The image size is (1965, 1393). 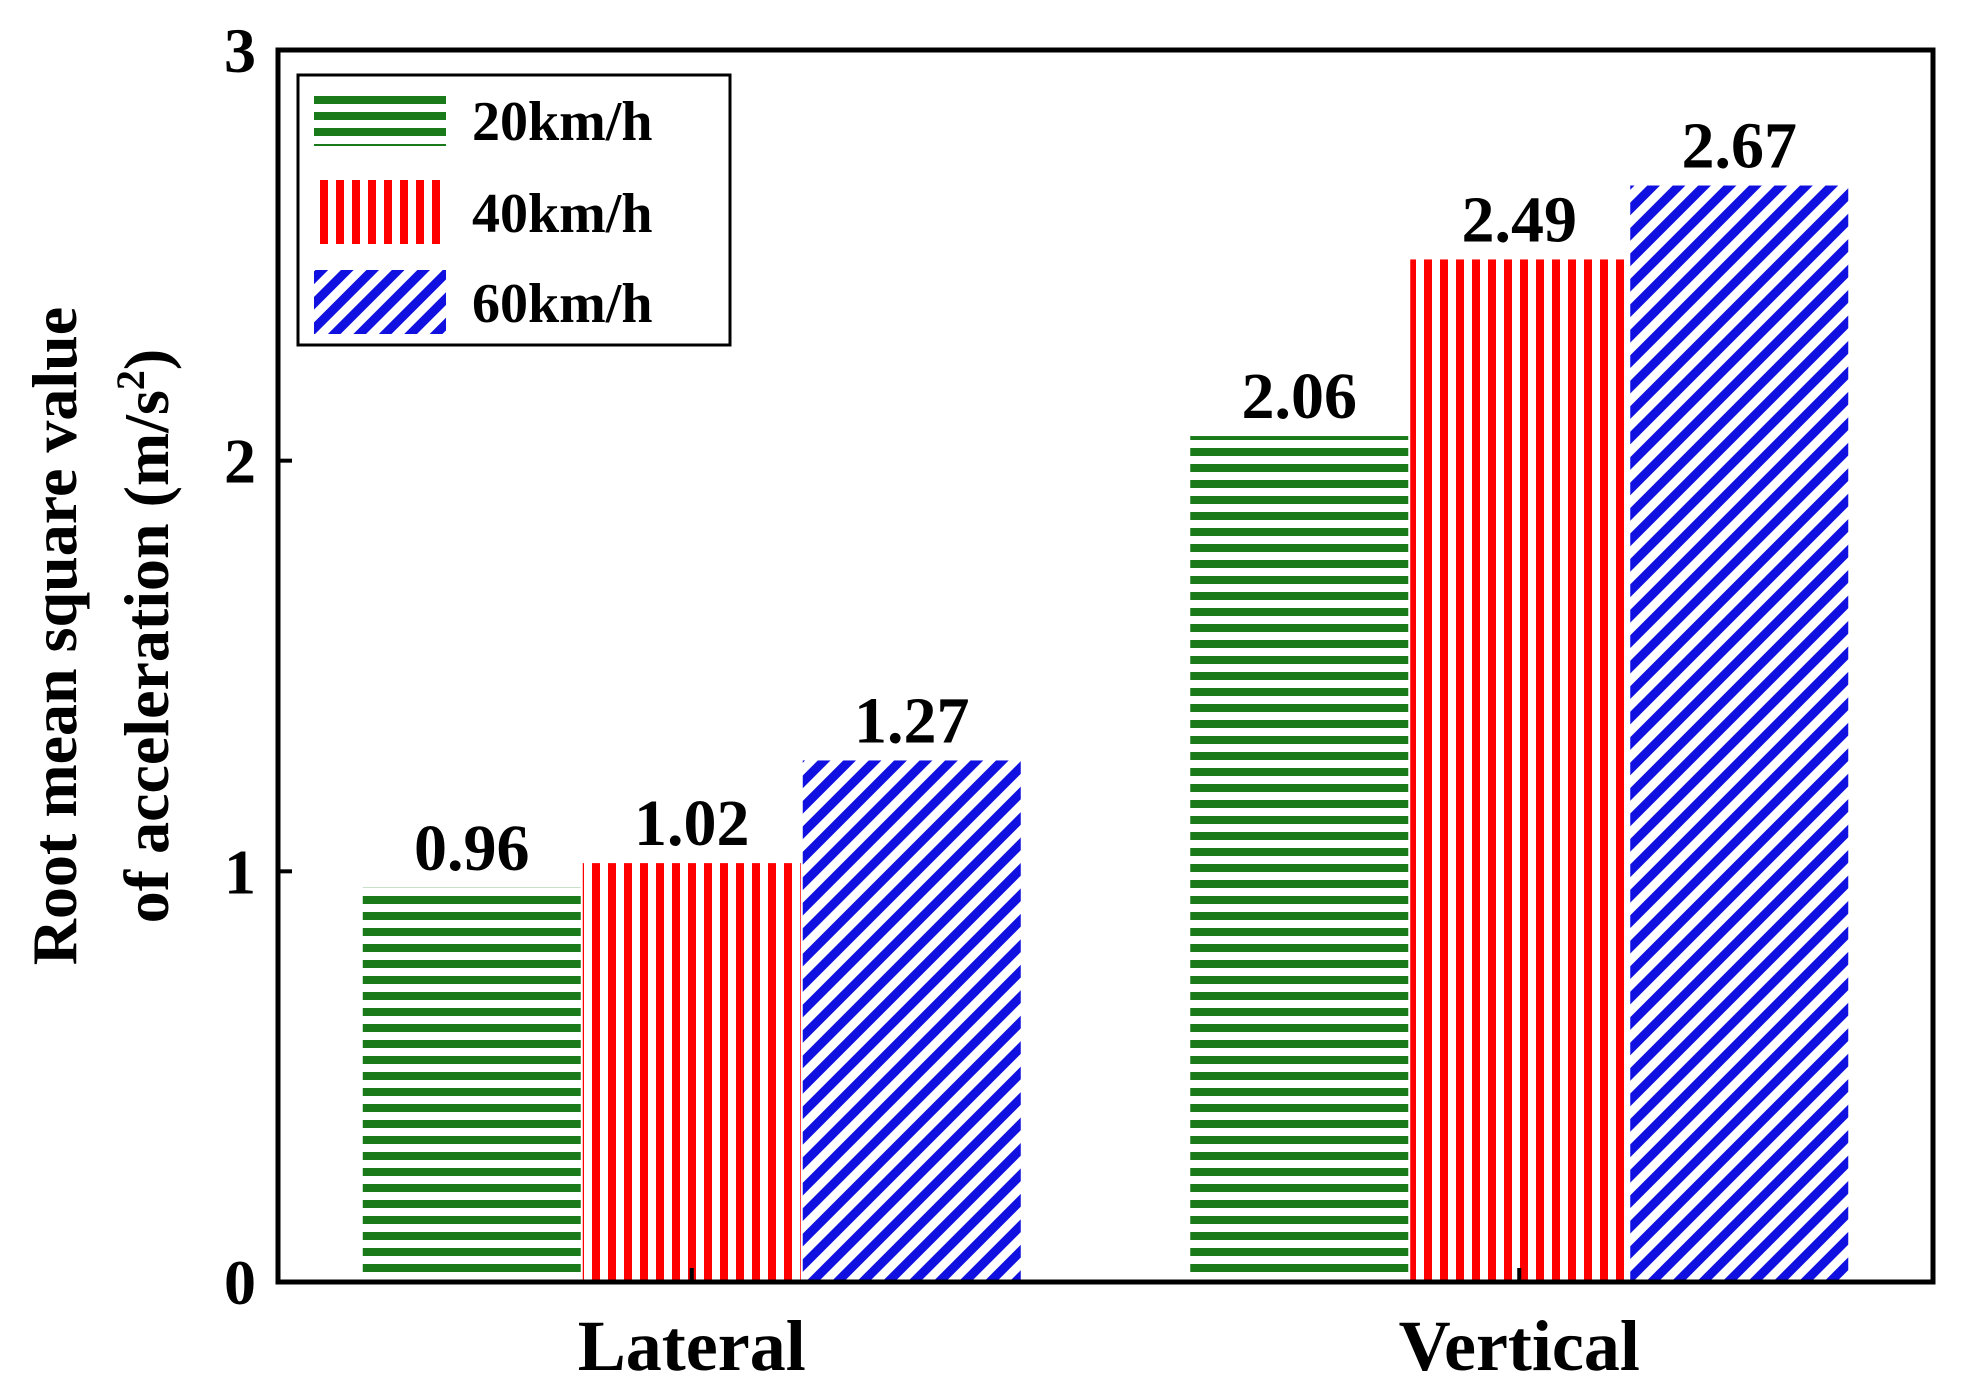 What do you see at coordinates (258, 666) in the screenshot?
I see `y-axis-ticks: 0 1 2 3` at bounding box center [258, 666].